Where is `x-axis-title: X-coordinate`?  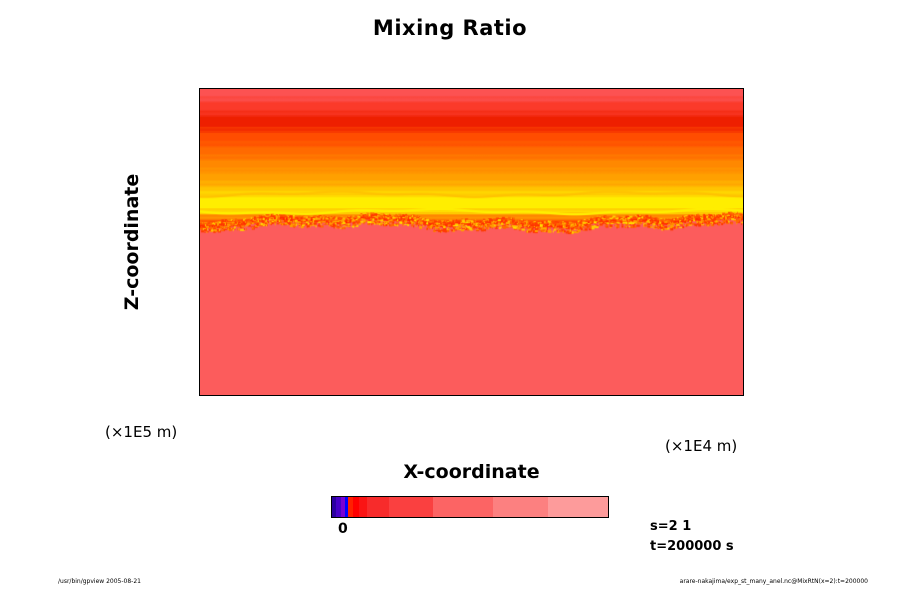
x-axis-title: X-coordinate is located at coordinates (471, 472).